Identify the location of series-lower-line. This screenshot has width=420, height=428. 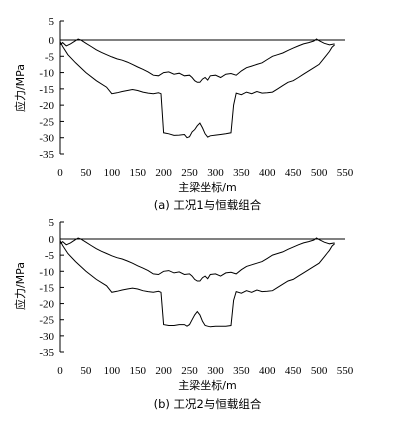
(197, 284).